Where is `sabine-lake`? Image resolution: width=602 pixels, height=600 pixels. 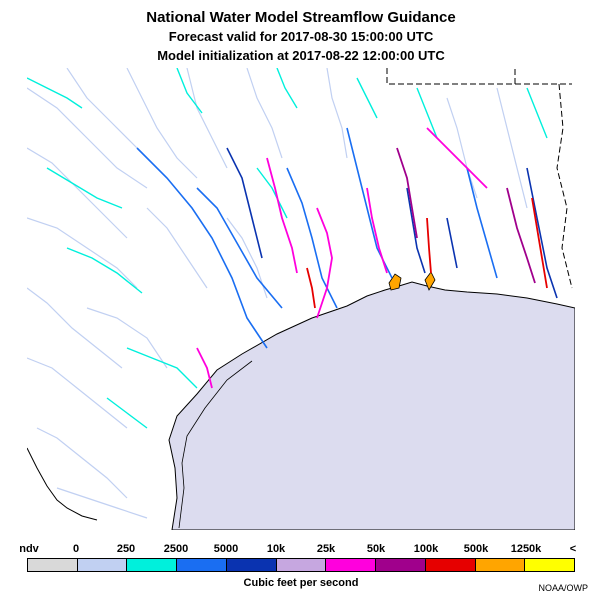 sabine-lake is located at coordinates (430, 281).